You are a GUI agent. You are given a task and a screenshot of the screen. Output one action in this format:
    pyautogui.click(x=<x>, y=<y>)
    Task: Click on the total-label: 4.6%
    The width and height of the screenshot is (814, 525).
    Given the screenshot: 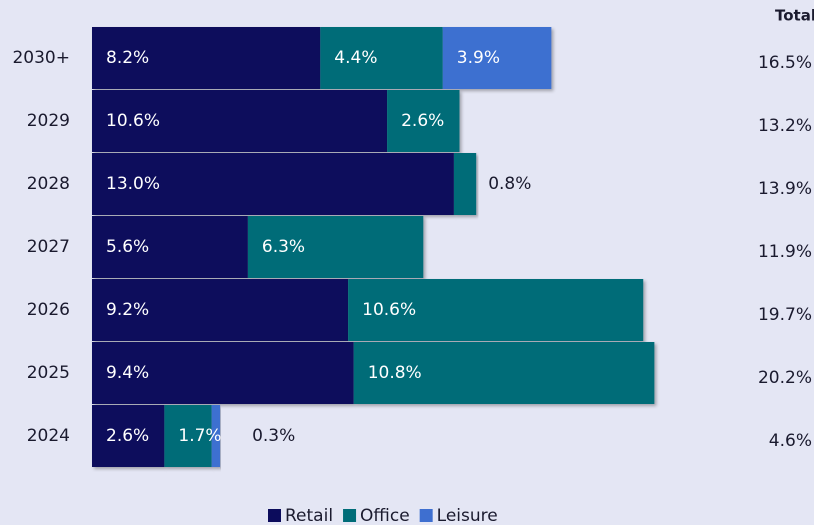 What is the action you would take?
    pyautogui.click(x=790, y=441)
    